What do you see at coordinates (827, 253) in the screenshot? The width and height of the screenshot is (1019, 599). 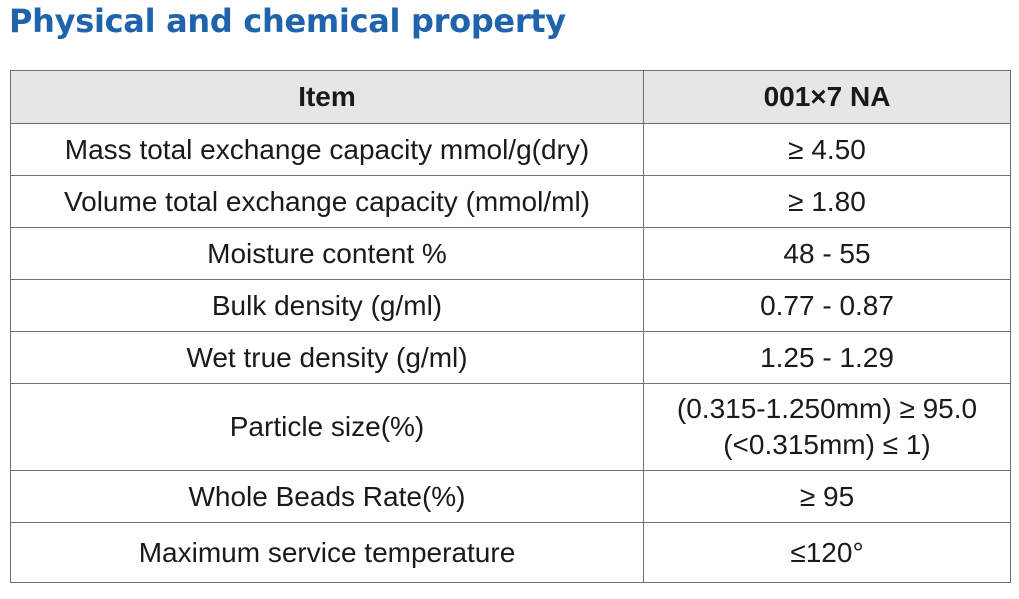 I see `row-value: 48 - 55` at bounding box center [827, 253].